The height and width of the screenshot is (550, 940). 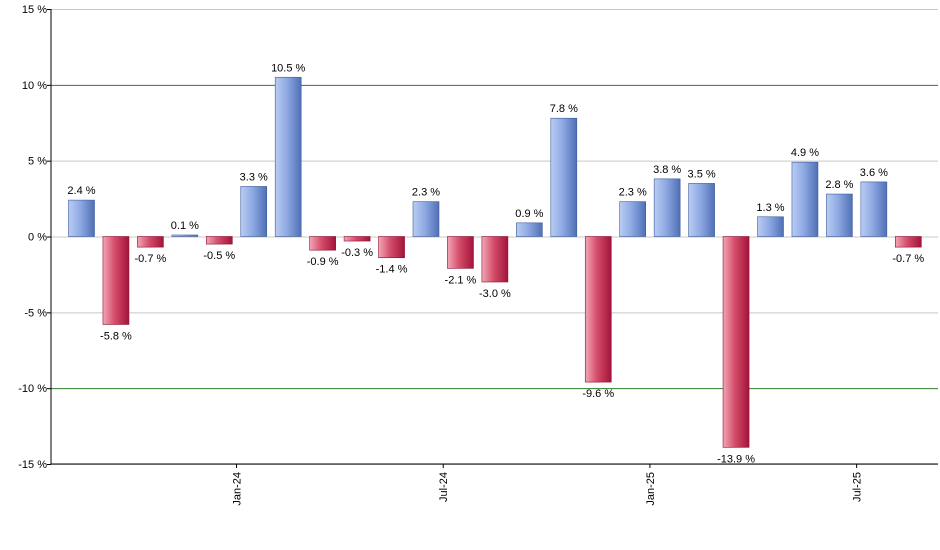 I want to click on y-tick-label: 5 %, so click(x=37, y=162).